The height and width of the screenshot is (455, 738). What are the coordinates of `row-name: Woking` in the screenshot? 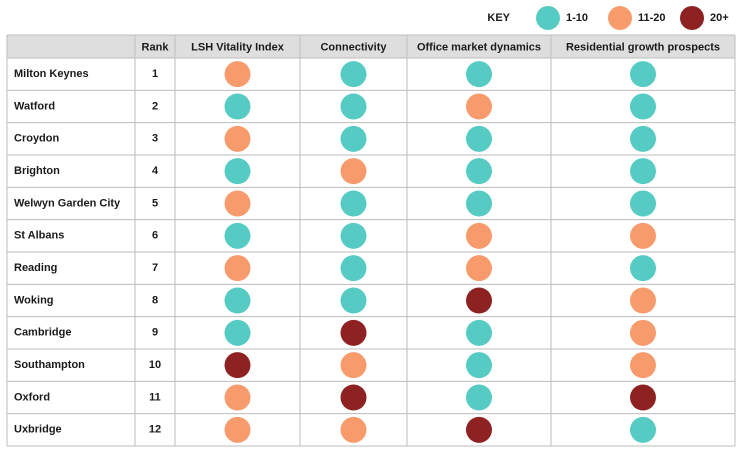 It's located at (34, 300).